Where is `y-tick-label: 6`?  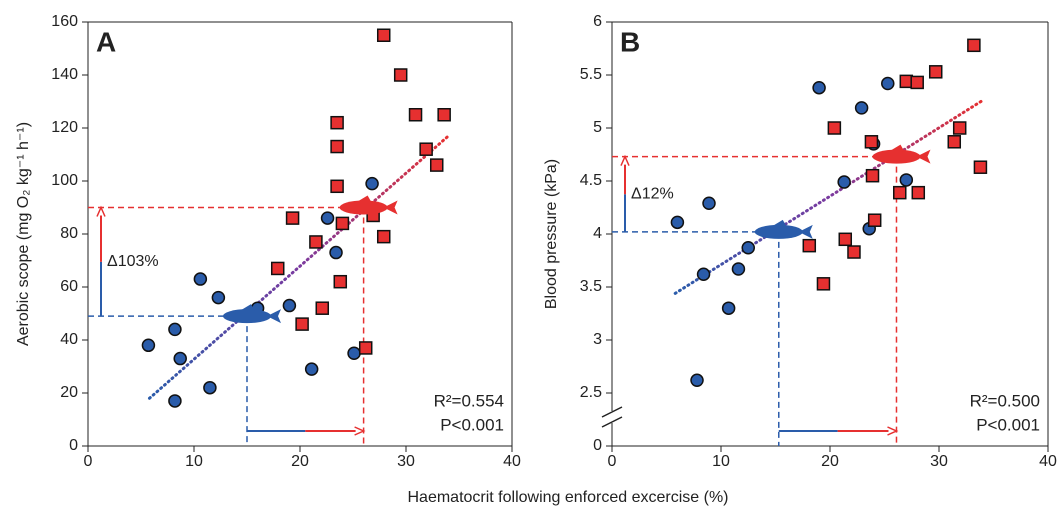 y-tick-label: 6 is located at coordinates (597, 21).